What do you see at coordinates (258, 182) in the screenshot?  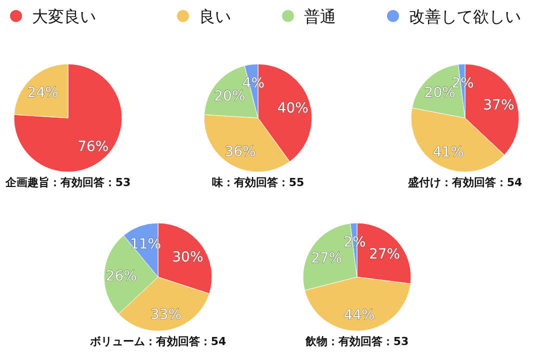 I see `text: 味：有効回答：55` at bounding box center [258, 182].